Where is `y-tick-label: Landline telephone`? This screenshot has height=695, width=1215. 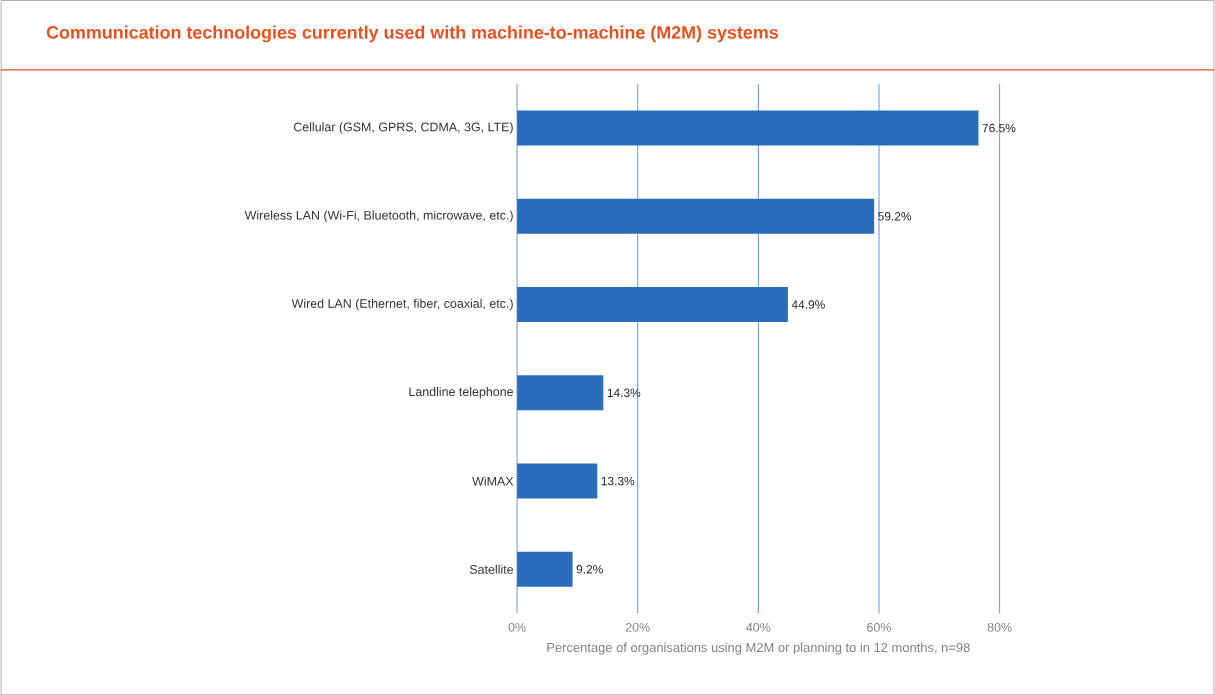
y-tick-label: Landline telephone is located at coordinates (461, 392).